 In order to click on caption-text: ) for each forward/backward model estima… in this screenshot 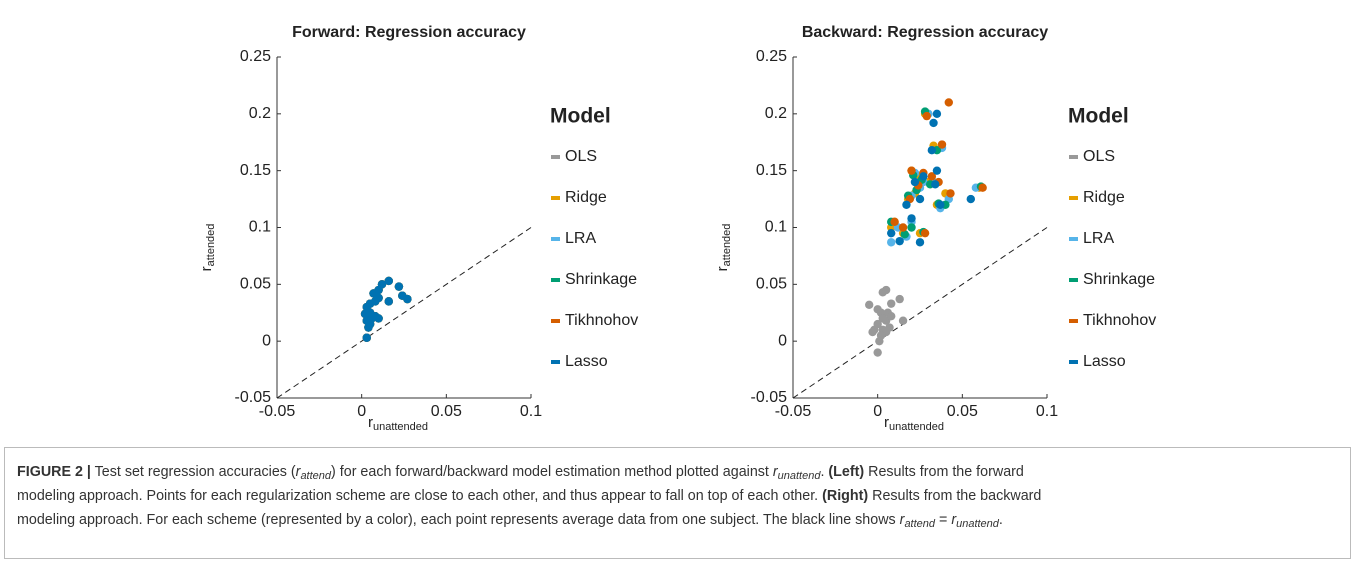, I will do `click(552, 472)`.